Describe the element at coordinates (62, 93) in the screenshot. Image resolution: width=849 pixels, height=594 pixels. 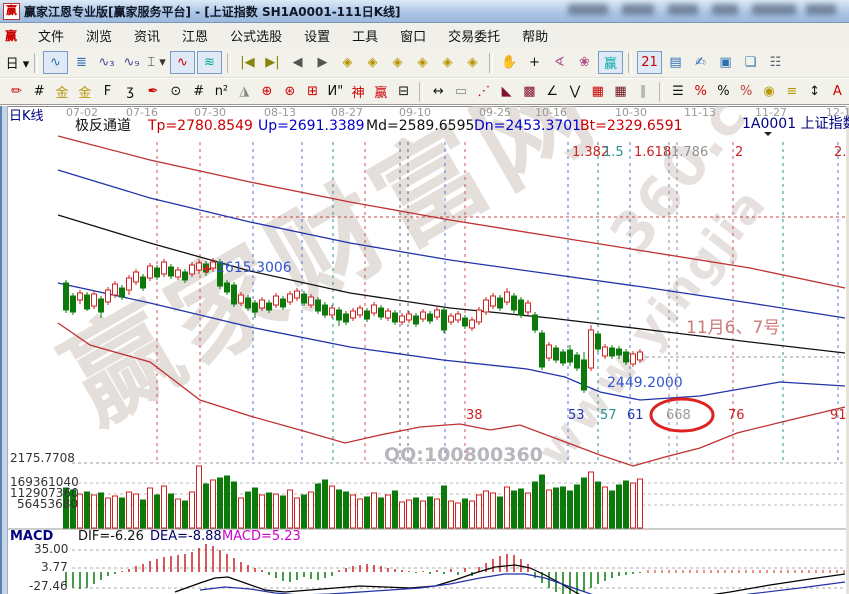
I see `gold-comb-tool-1: 金` at that location.